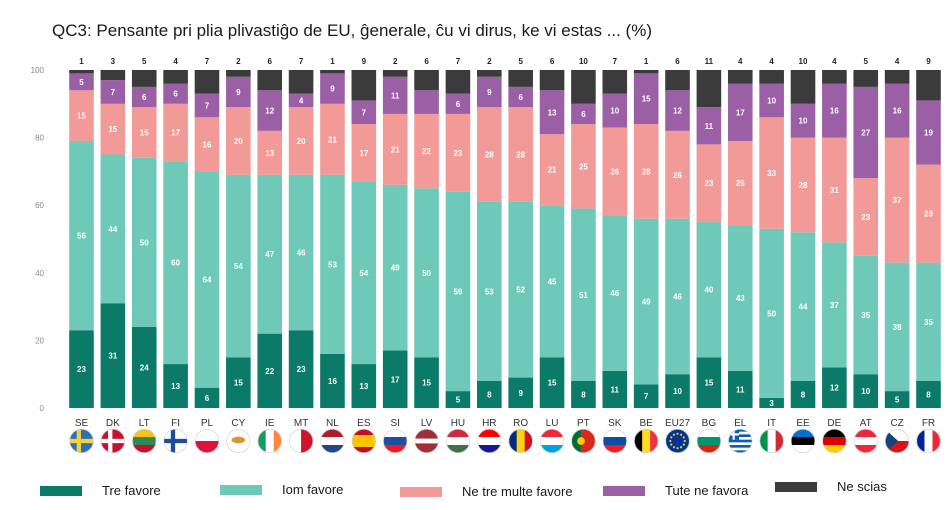 The height and width of the screenshot is (510, 950). What do you see at coordinates (395, 95) in the screenshot?
I see `data-label: 11` at bounding box center [395, 95].